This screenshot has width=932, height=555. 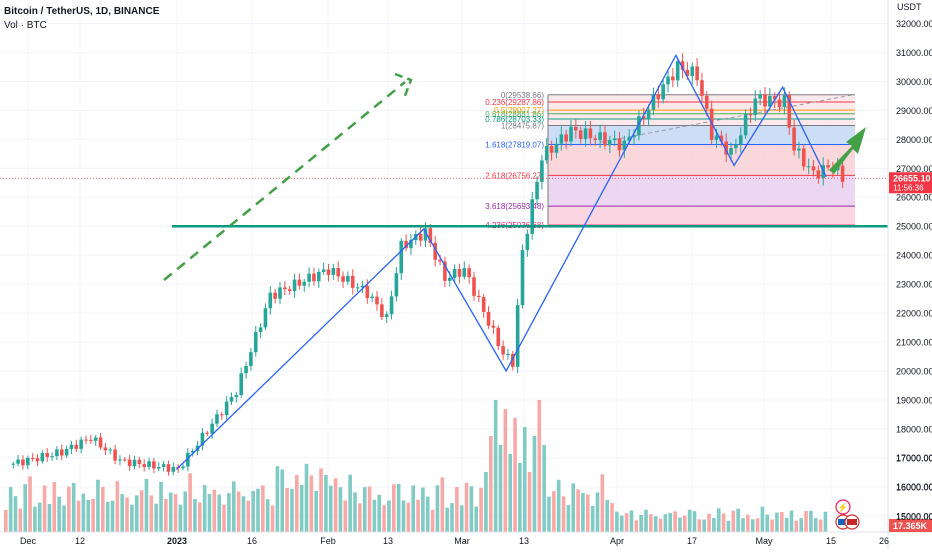 I want to click on symbol-title: Bitcoin / TetherUS, 1D, BINANCE, so click(x=82, y=11).